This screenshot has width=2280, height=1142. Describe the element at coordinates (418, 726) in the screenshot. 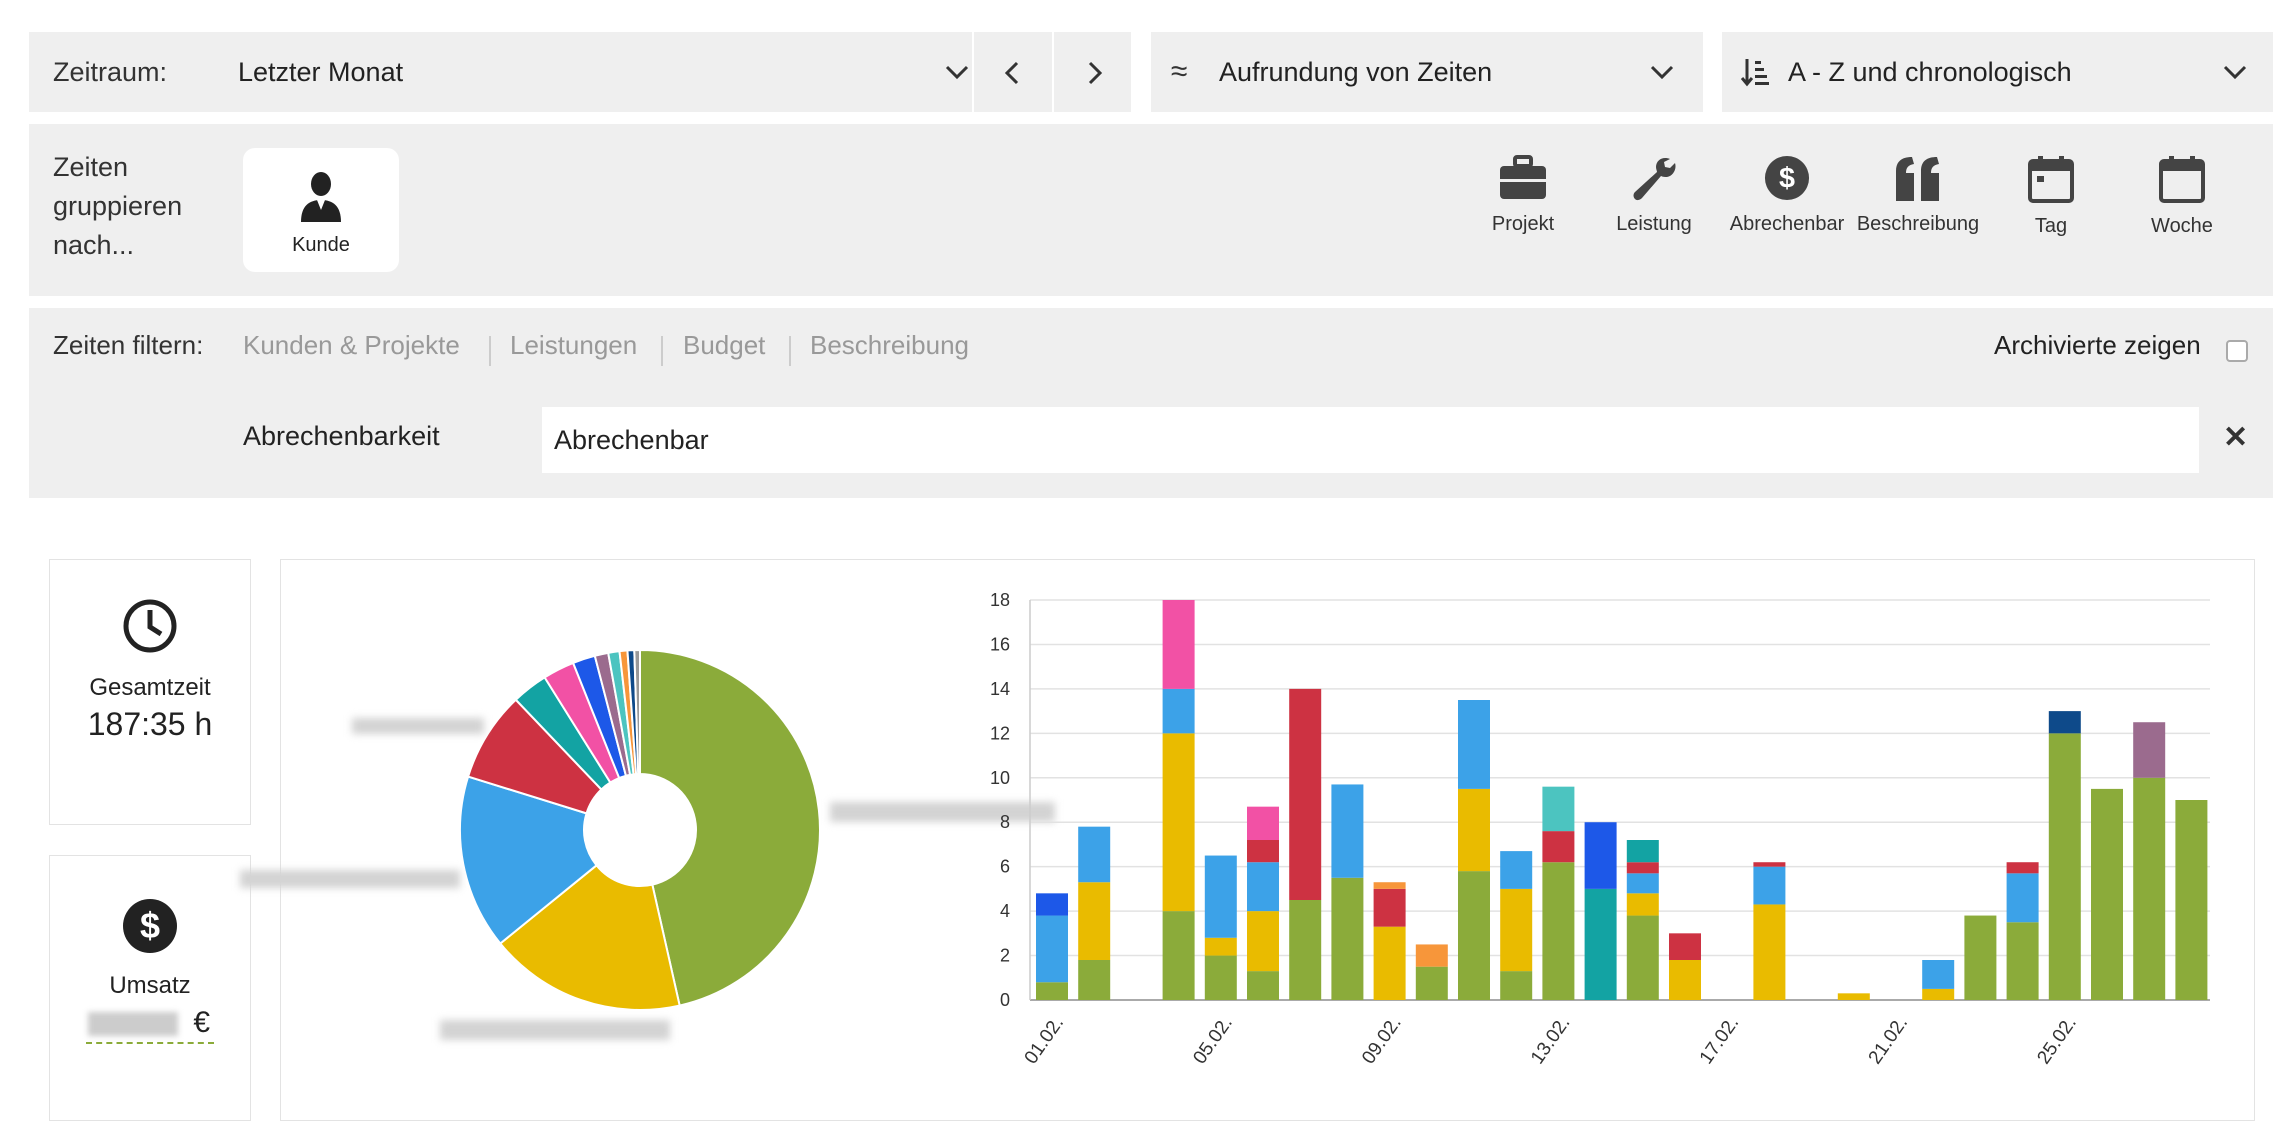

I see `pie-label-redacted` at that location.